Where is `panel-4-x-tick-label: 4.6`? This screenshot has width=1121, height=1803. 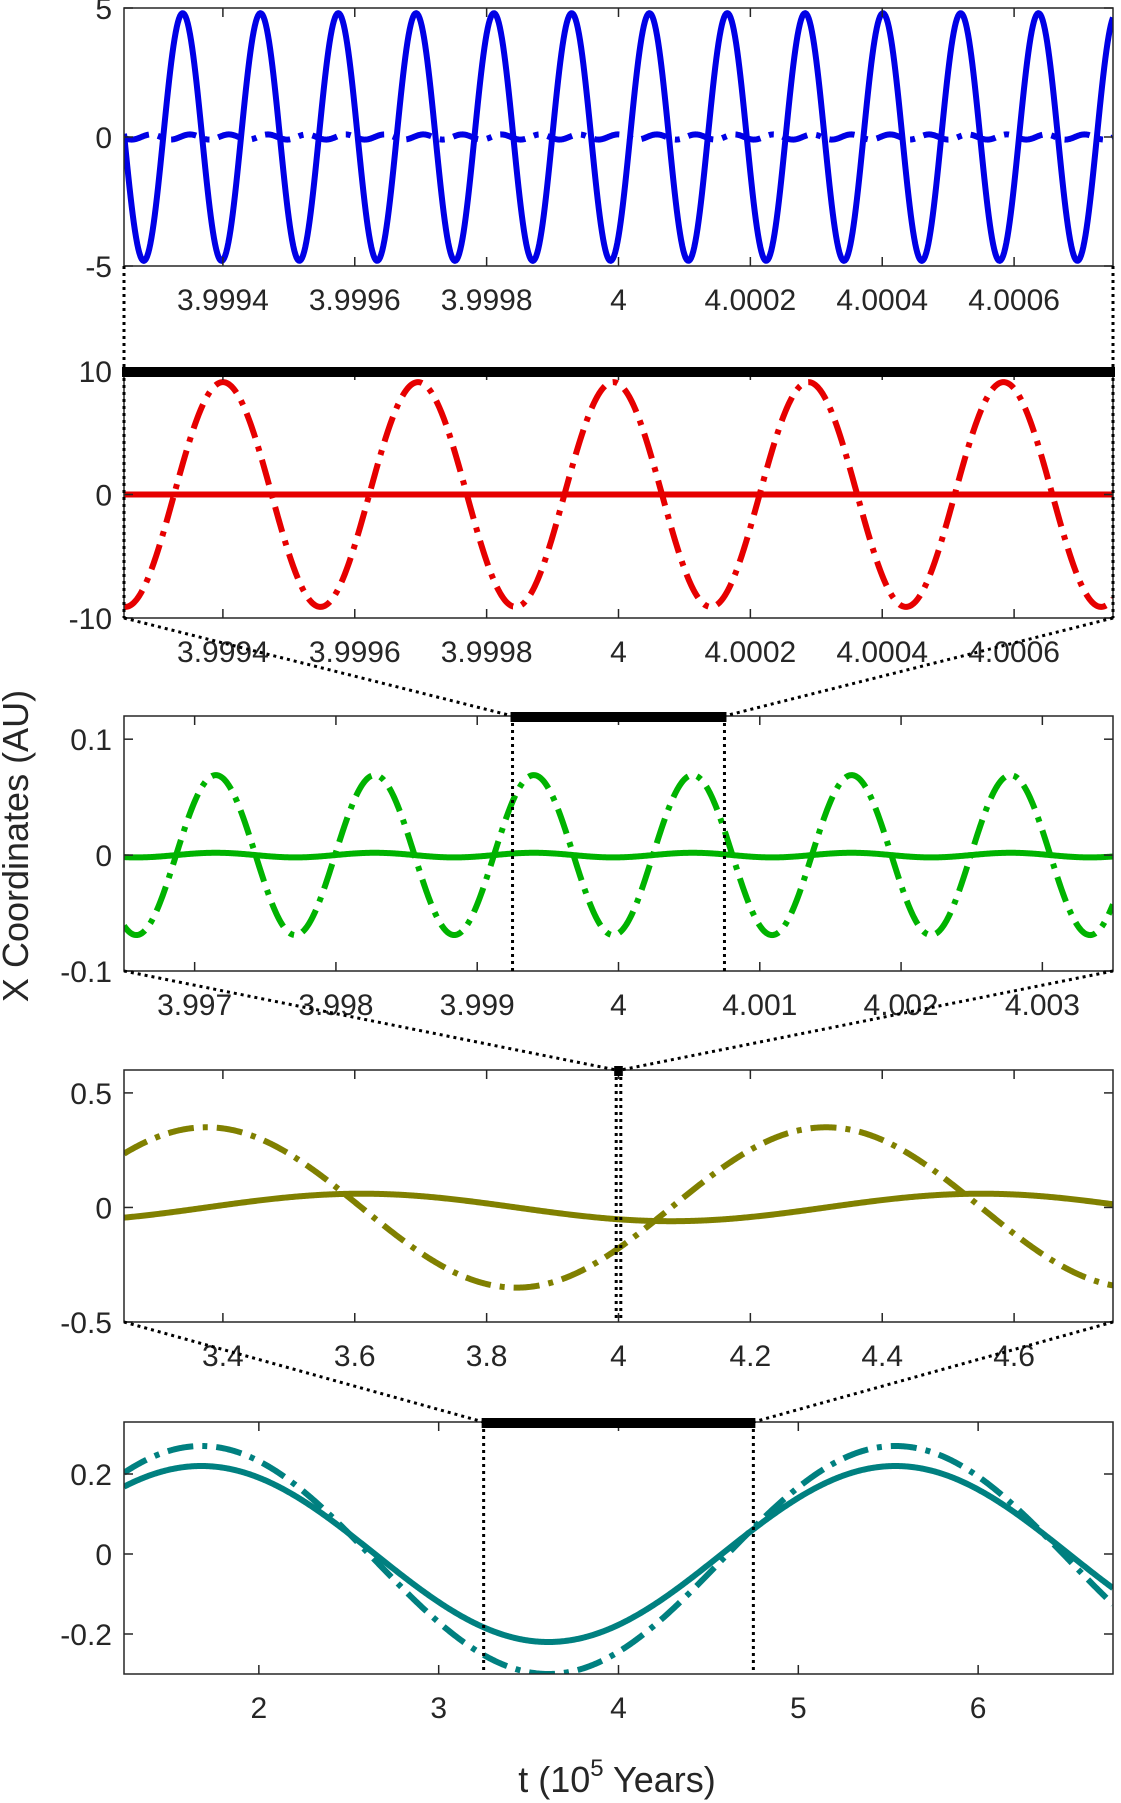
panel-4-x-tick-label: 4.6 is located at coordinates (1014, 1356).